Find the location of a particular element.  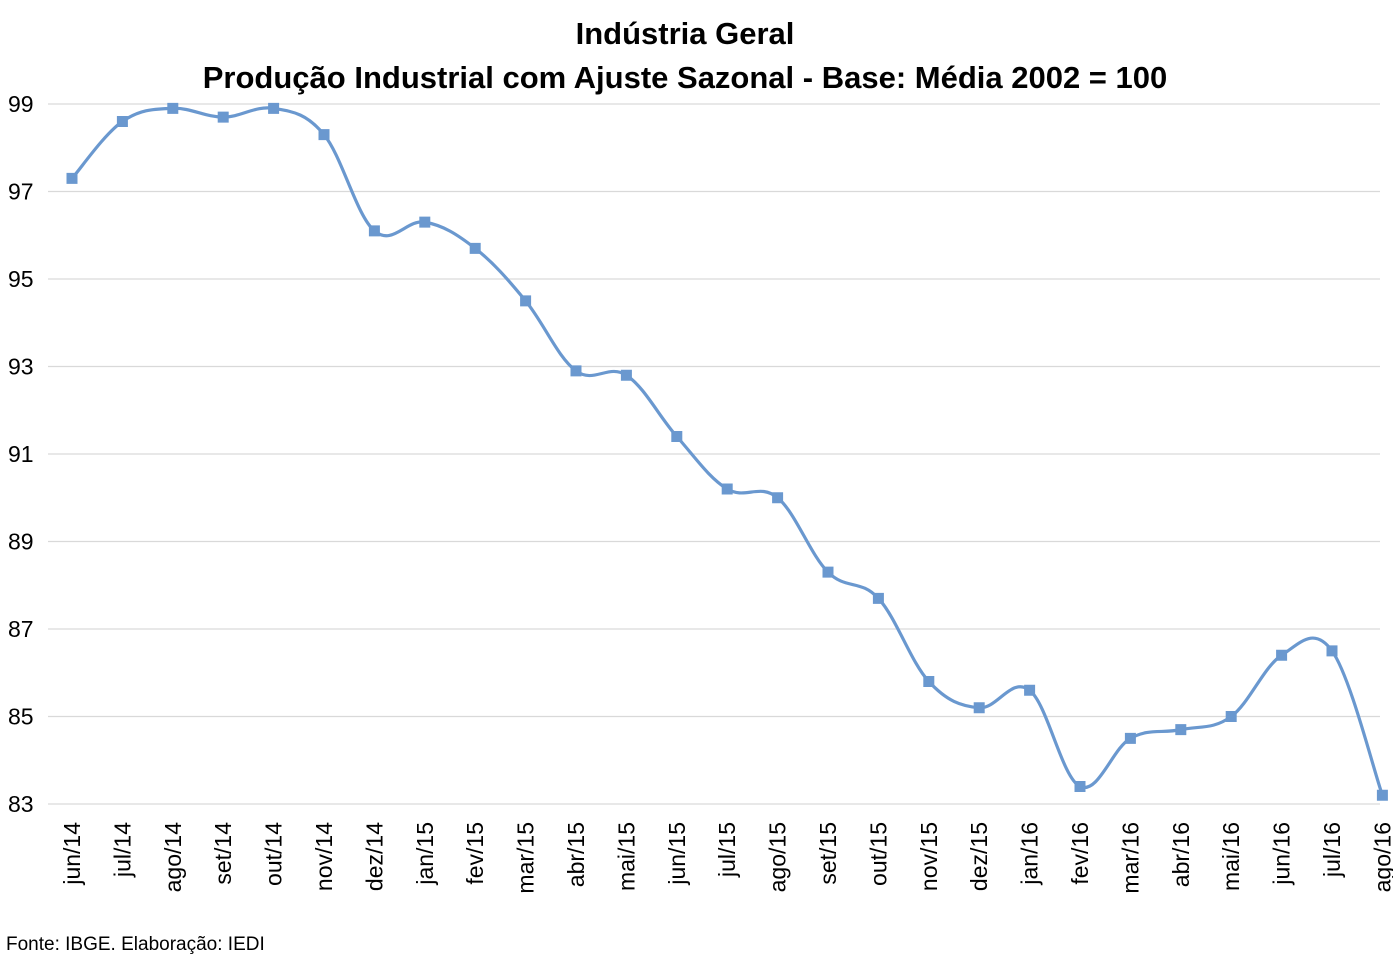

x-tick-label: ago/14 is located at coordinates (173, 857).